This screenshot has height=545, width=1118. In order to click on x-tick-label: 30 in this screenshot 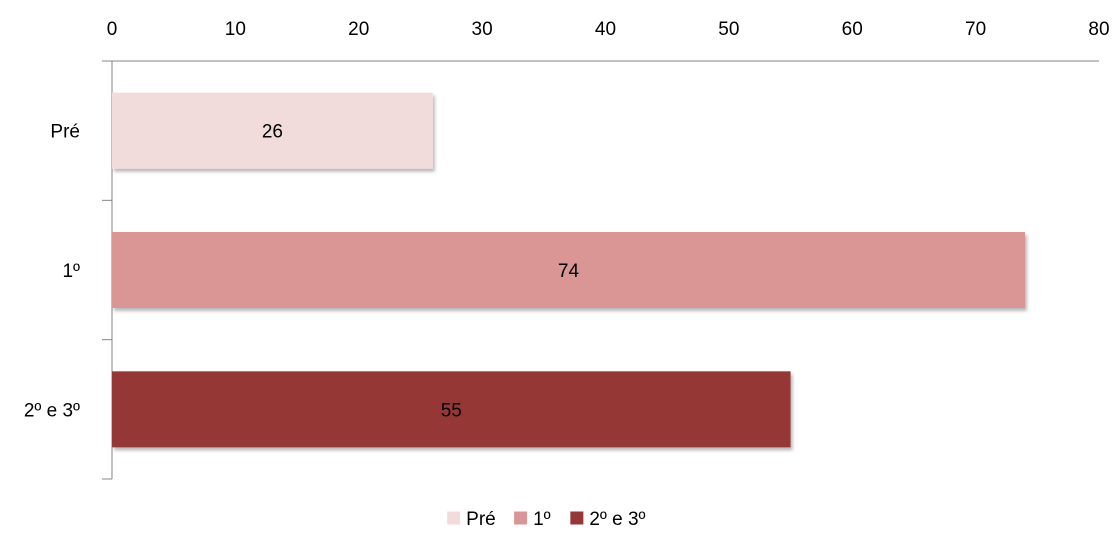, I will do `click(482, 29)`.